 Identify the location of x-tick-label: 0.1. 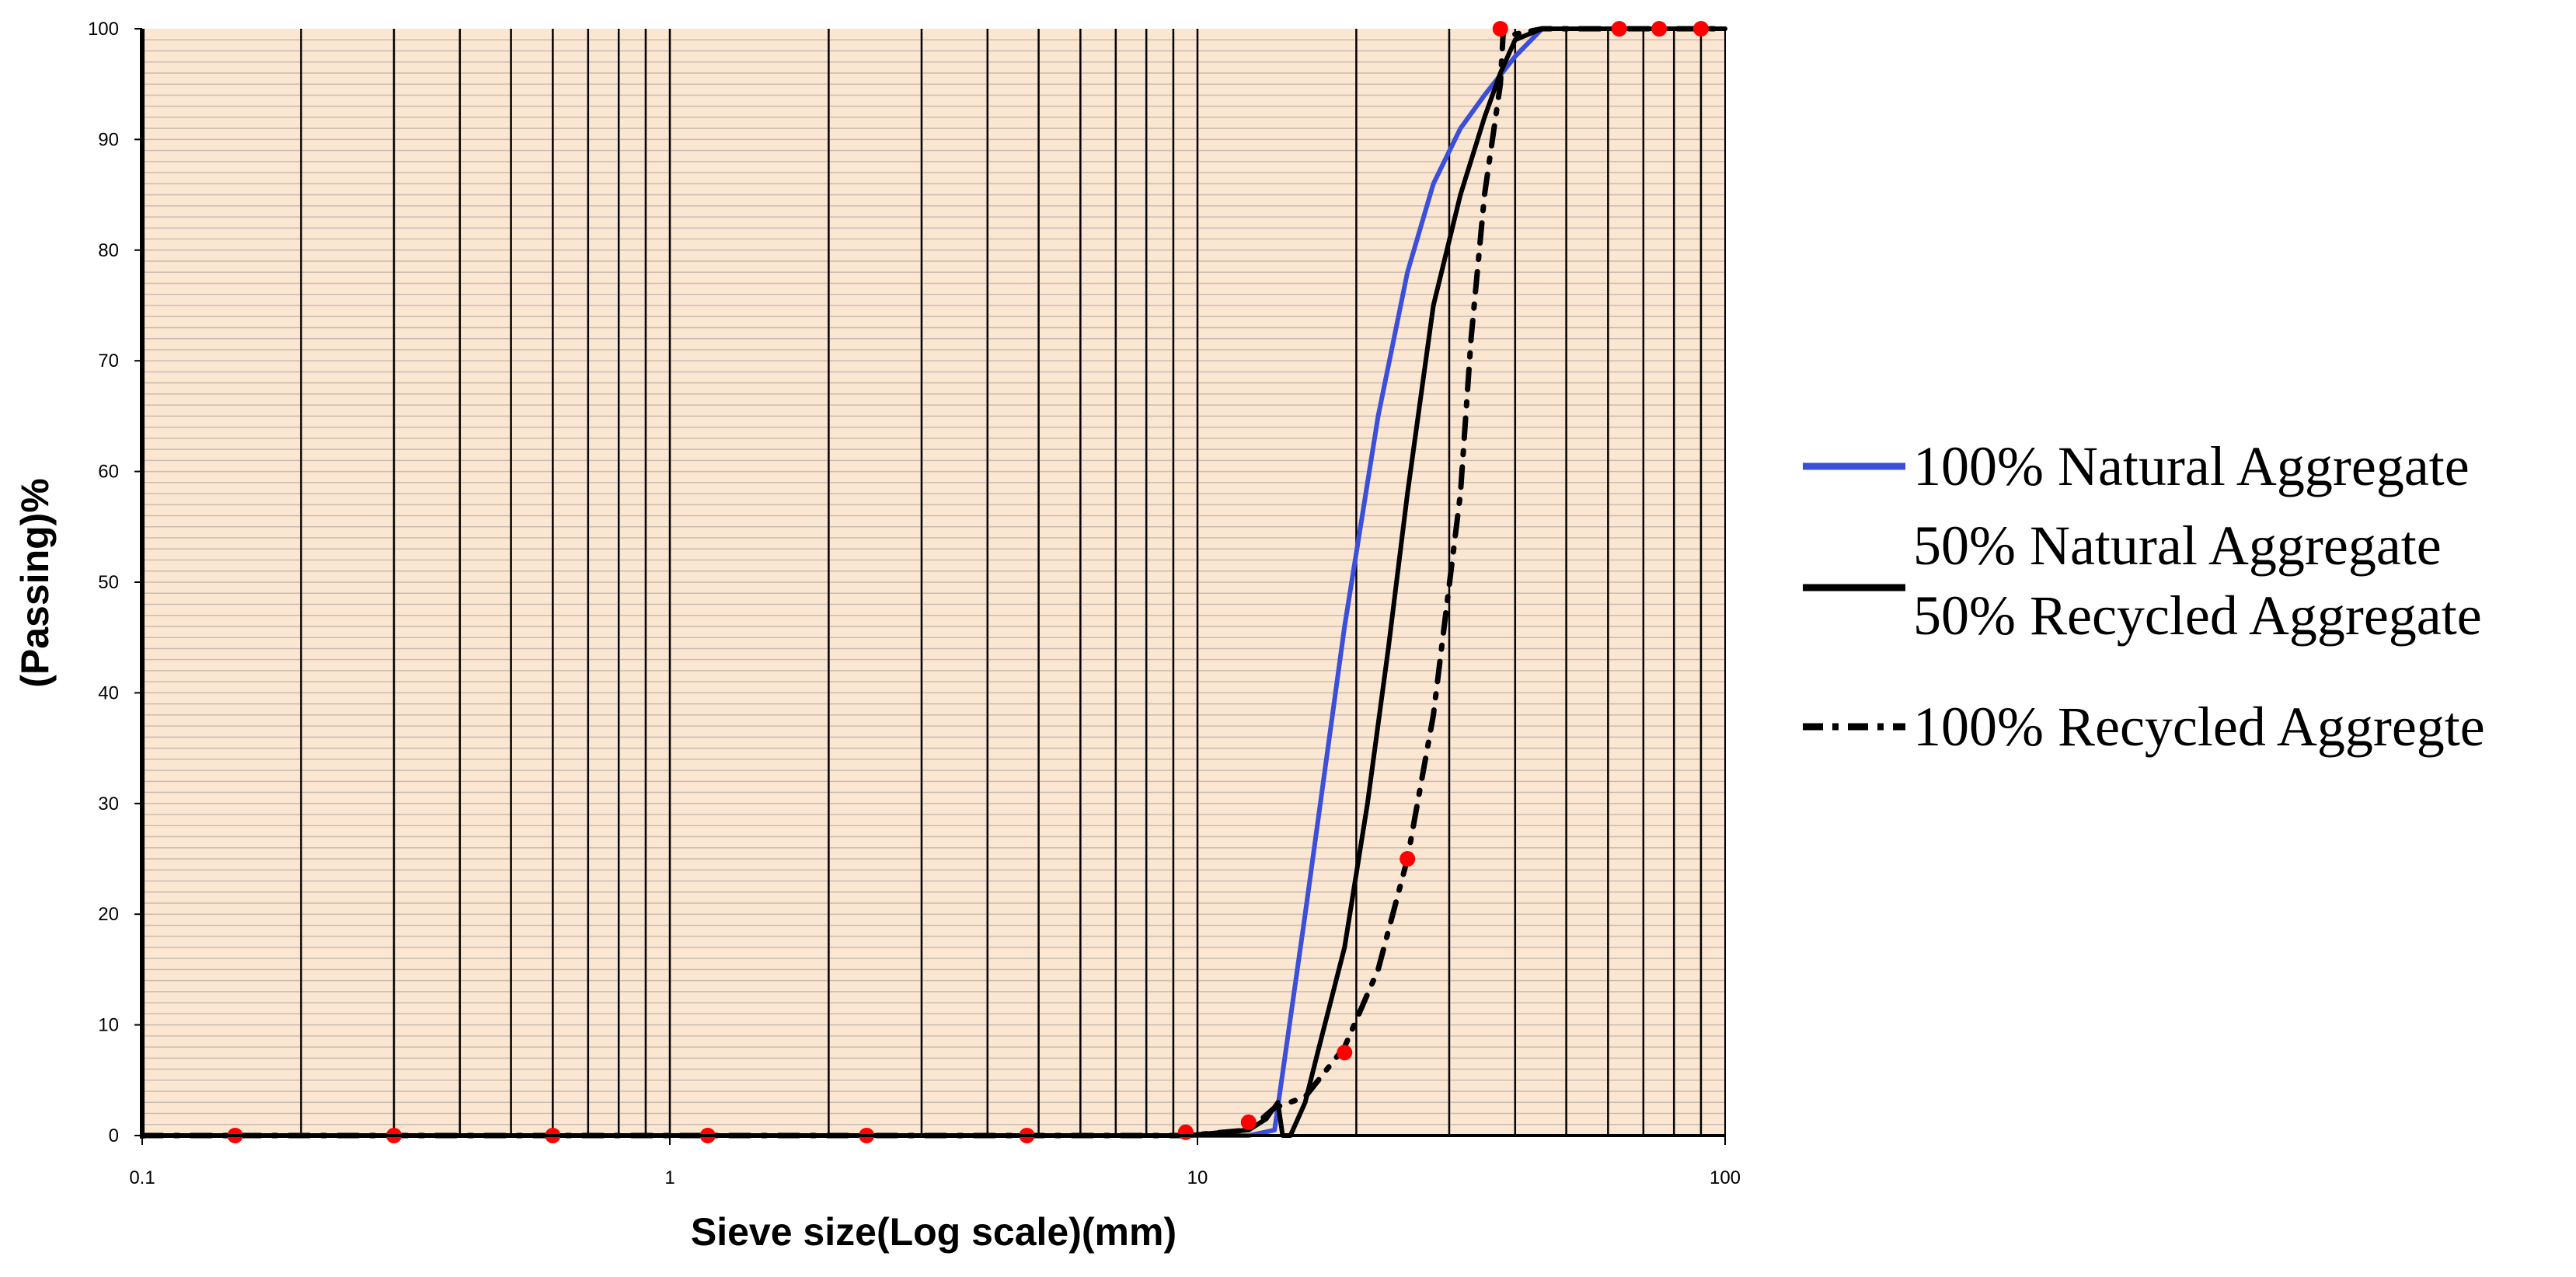
(142, 1177).